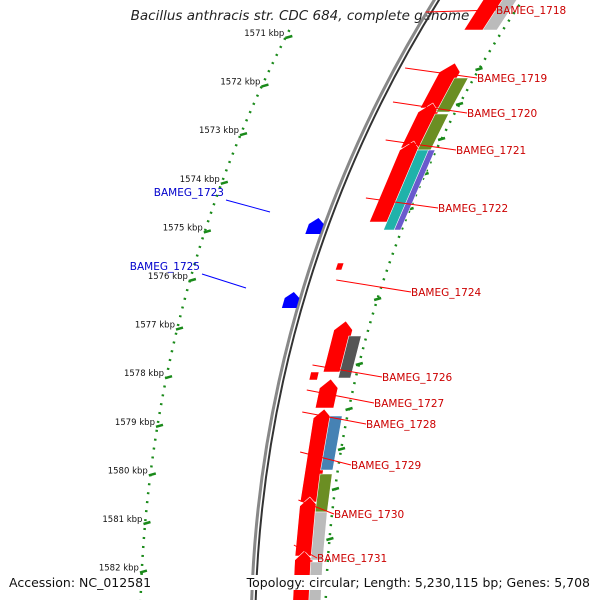 This screenshot has width=600, height=600. I want to click on ruler-tick-label: 1581 kbp, so click(122, 520).